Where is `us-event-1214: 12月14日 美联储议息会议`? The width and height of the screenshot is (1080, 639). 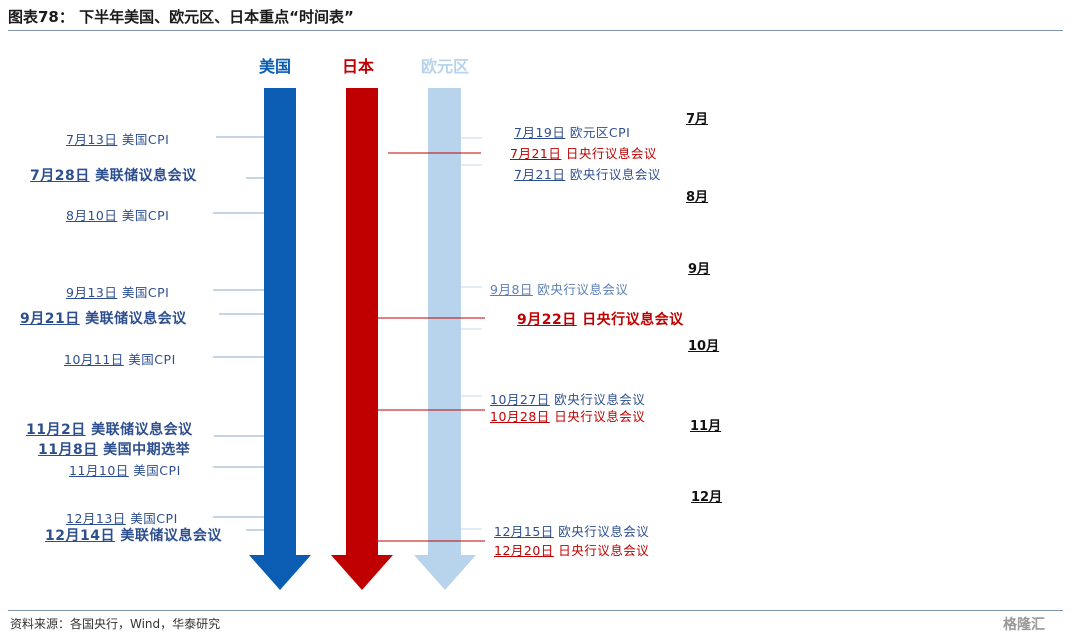 us-event-1214: 12月14日 美联储议息会议 is located at coordinates (133, 536).